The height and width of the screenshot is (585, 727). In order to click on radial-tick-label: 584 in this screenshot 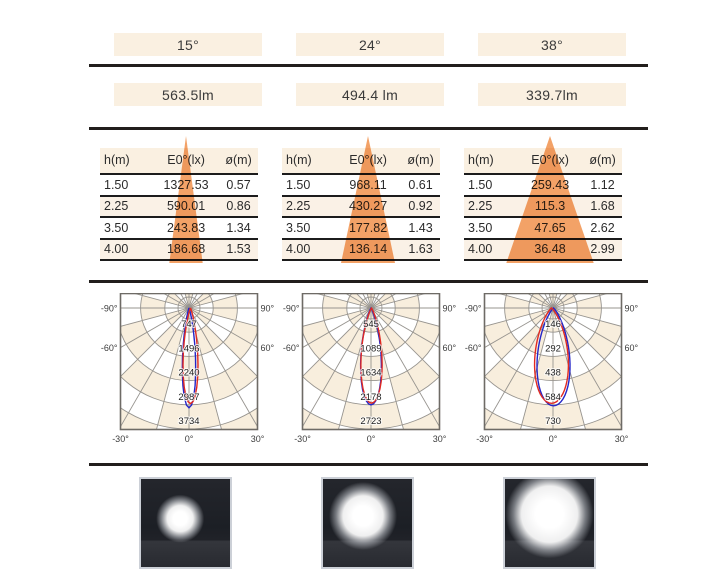, I will do `click(553, 397)`.